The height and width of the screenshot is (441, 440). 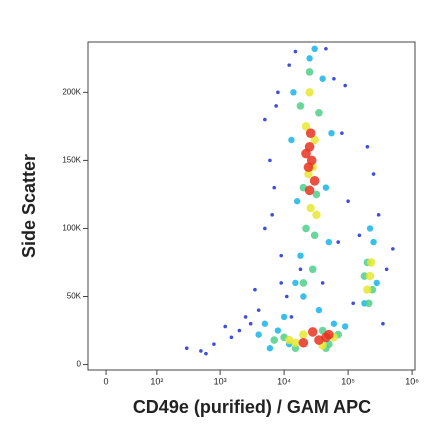 What do you see at coordinates (74, 296) in the screenshot?
I see `y-tick-label: 50K` at bounding box center [74, 296].